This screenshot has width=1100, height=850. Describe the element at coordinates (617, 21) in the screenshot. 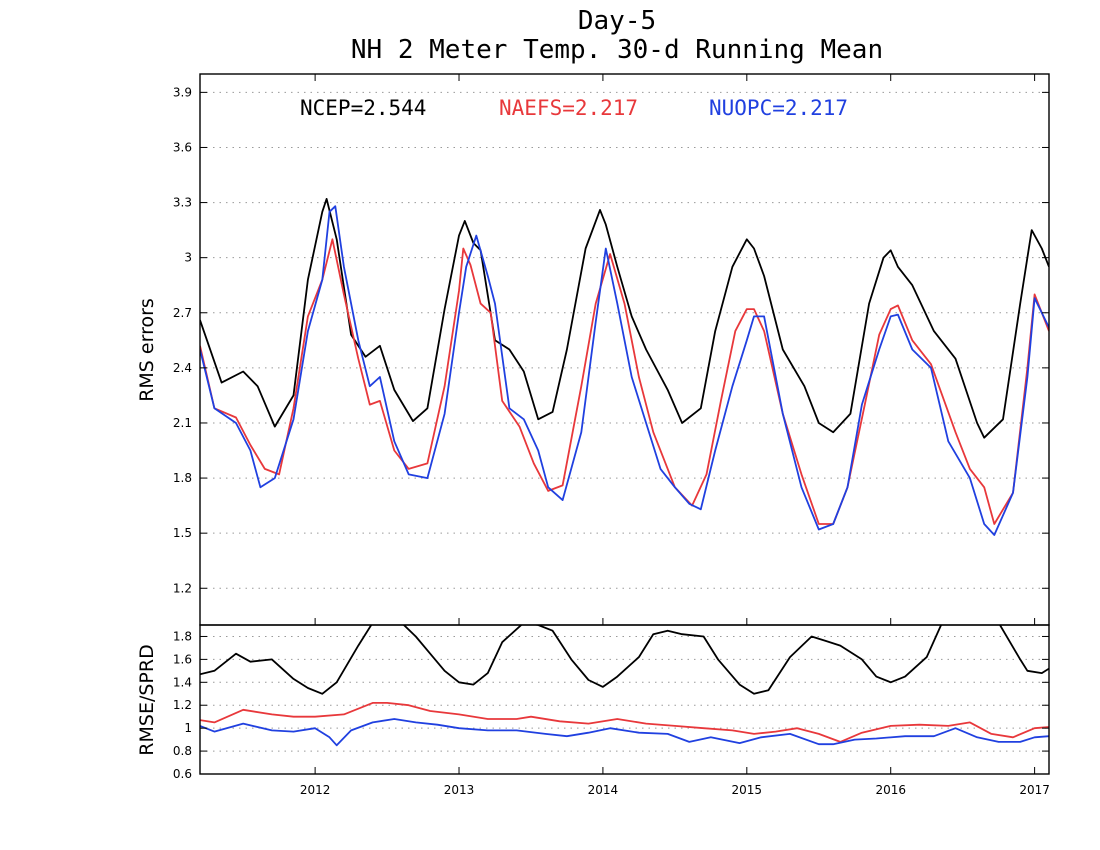

I see `chart-title: Day-5` at that location.